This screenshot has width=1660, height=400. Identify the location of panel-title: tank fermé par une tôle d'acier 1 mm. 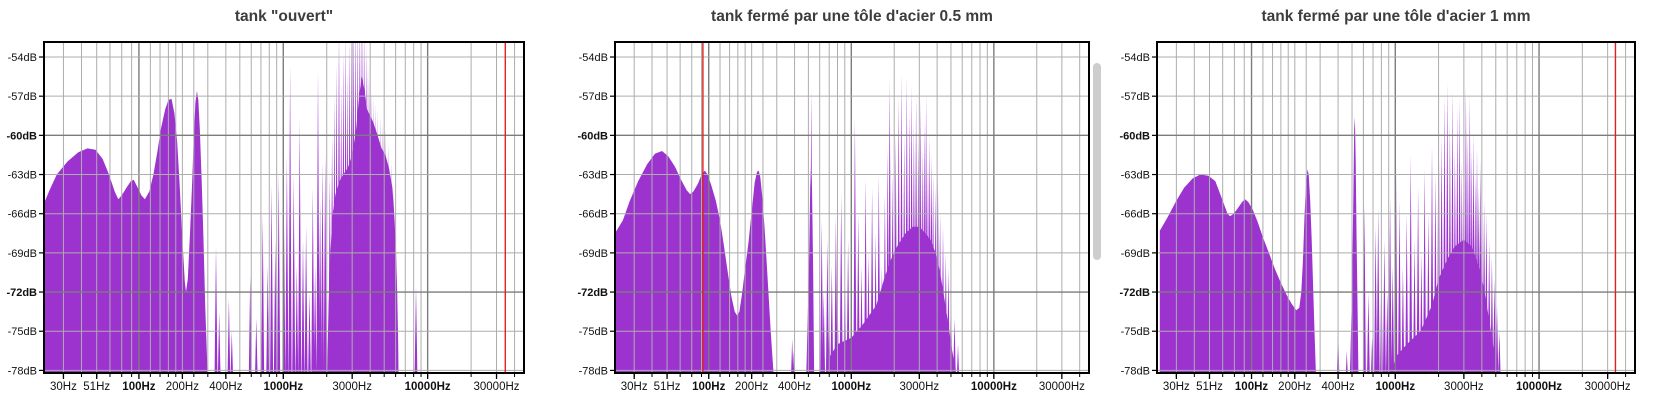
(1396, 16).